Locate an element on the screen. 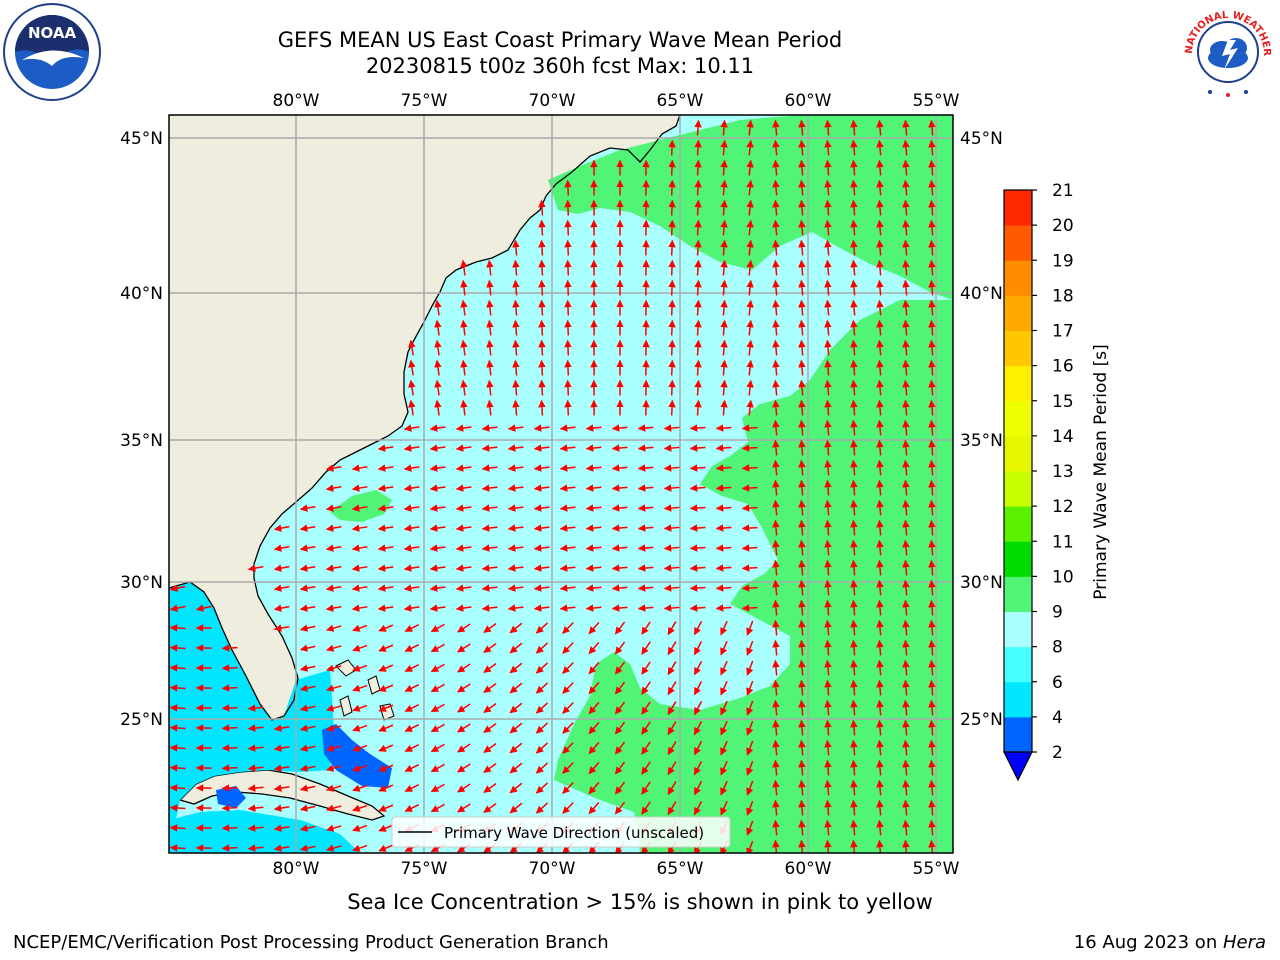  colorbar-tick-label: 4 is located at coordinates (1057, 718).